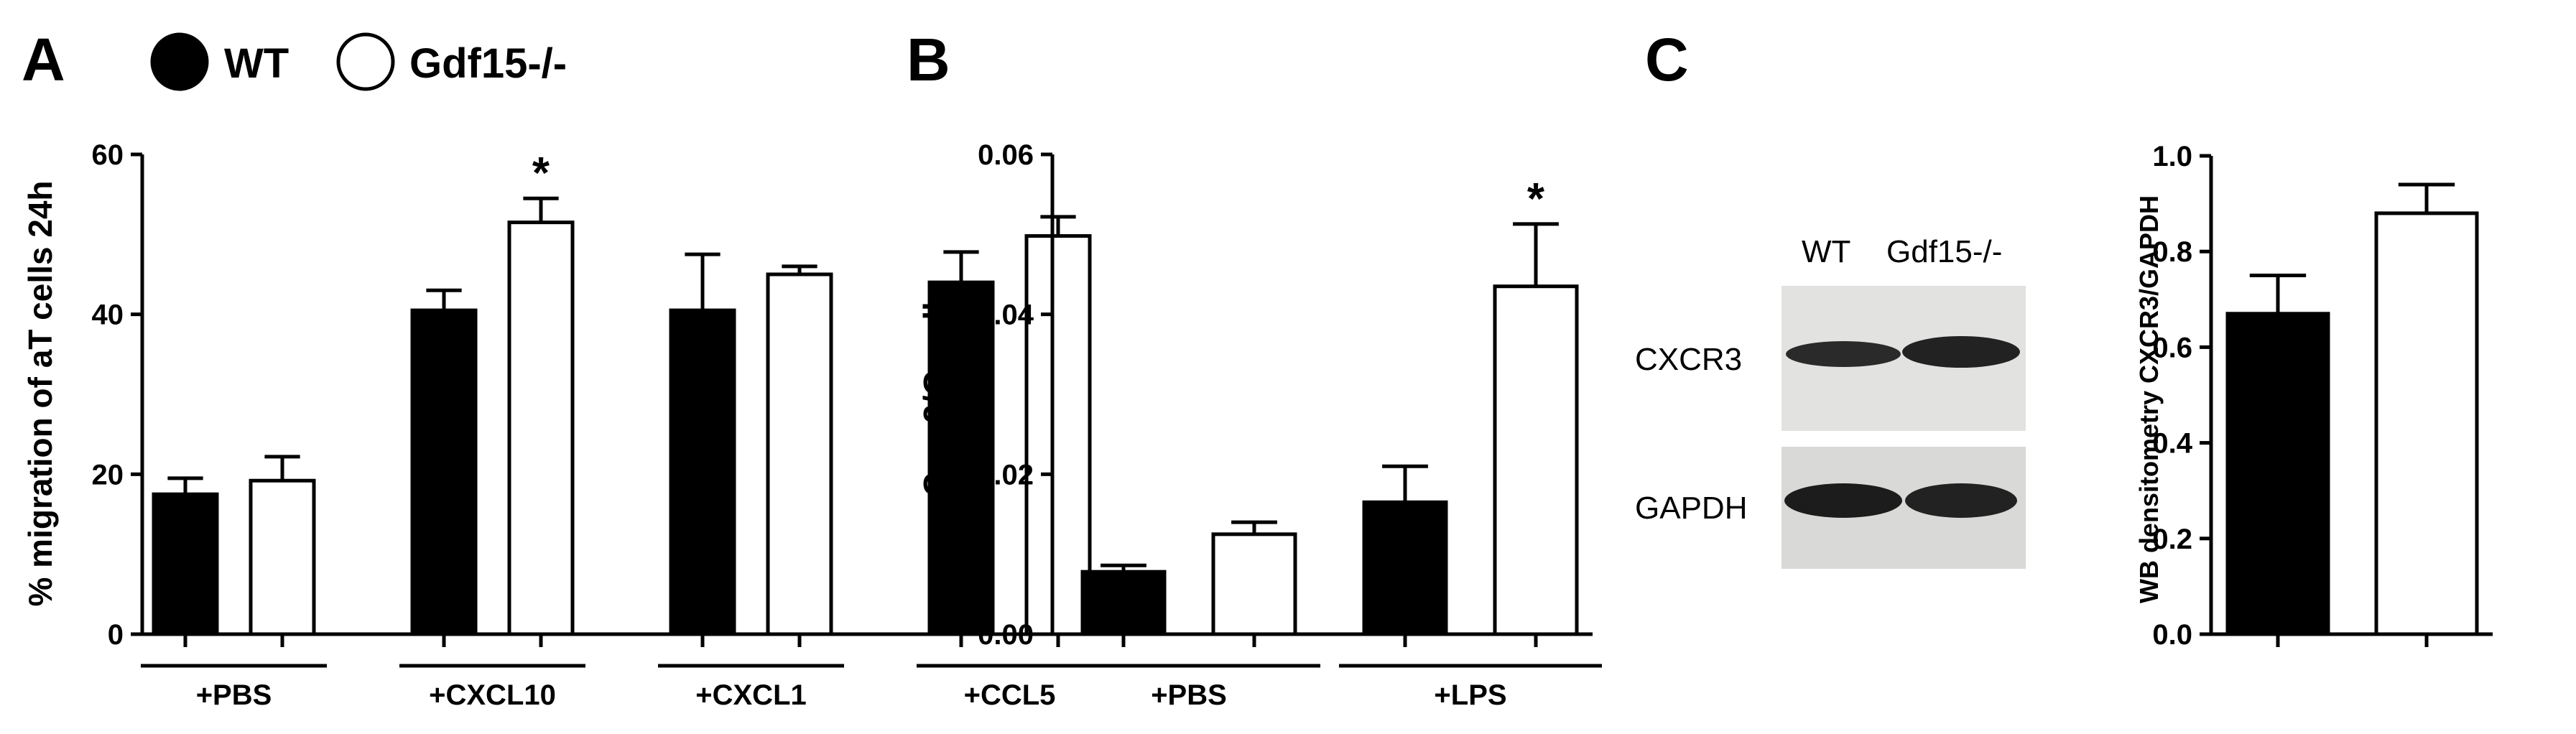  What do you see at coordinates (116, 635) in the screenshot?
I see `panel-a-y-tick-label: 0` at bounding box center [116, 635].